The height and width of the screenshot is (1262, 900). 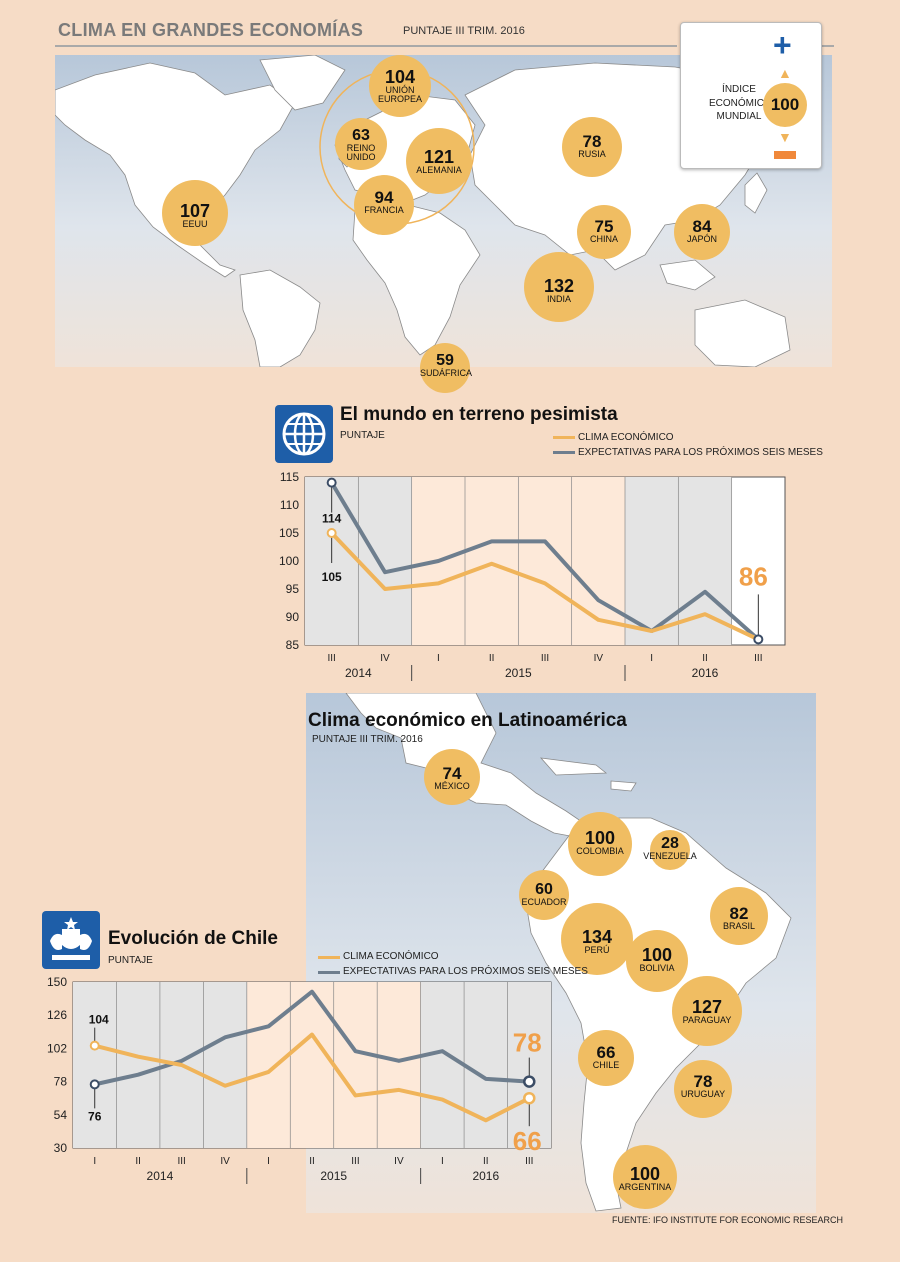 I want to click on header-rule, so click(x=366, y=46).